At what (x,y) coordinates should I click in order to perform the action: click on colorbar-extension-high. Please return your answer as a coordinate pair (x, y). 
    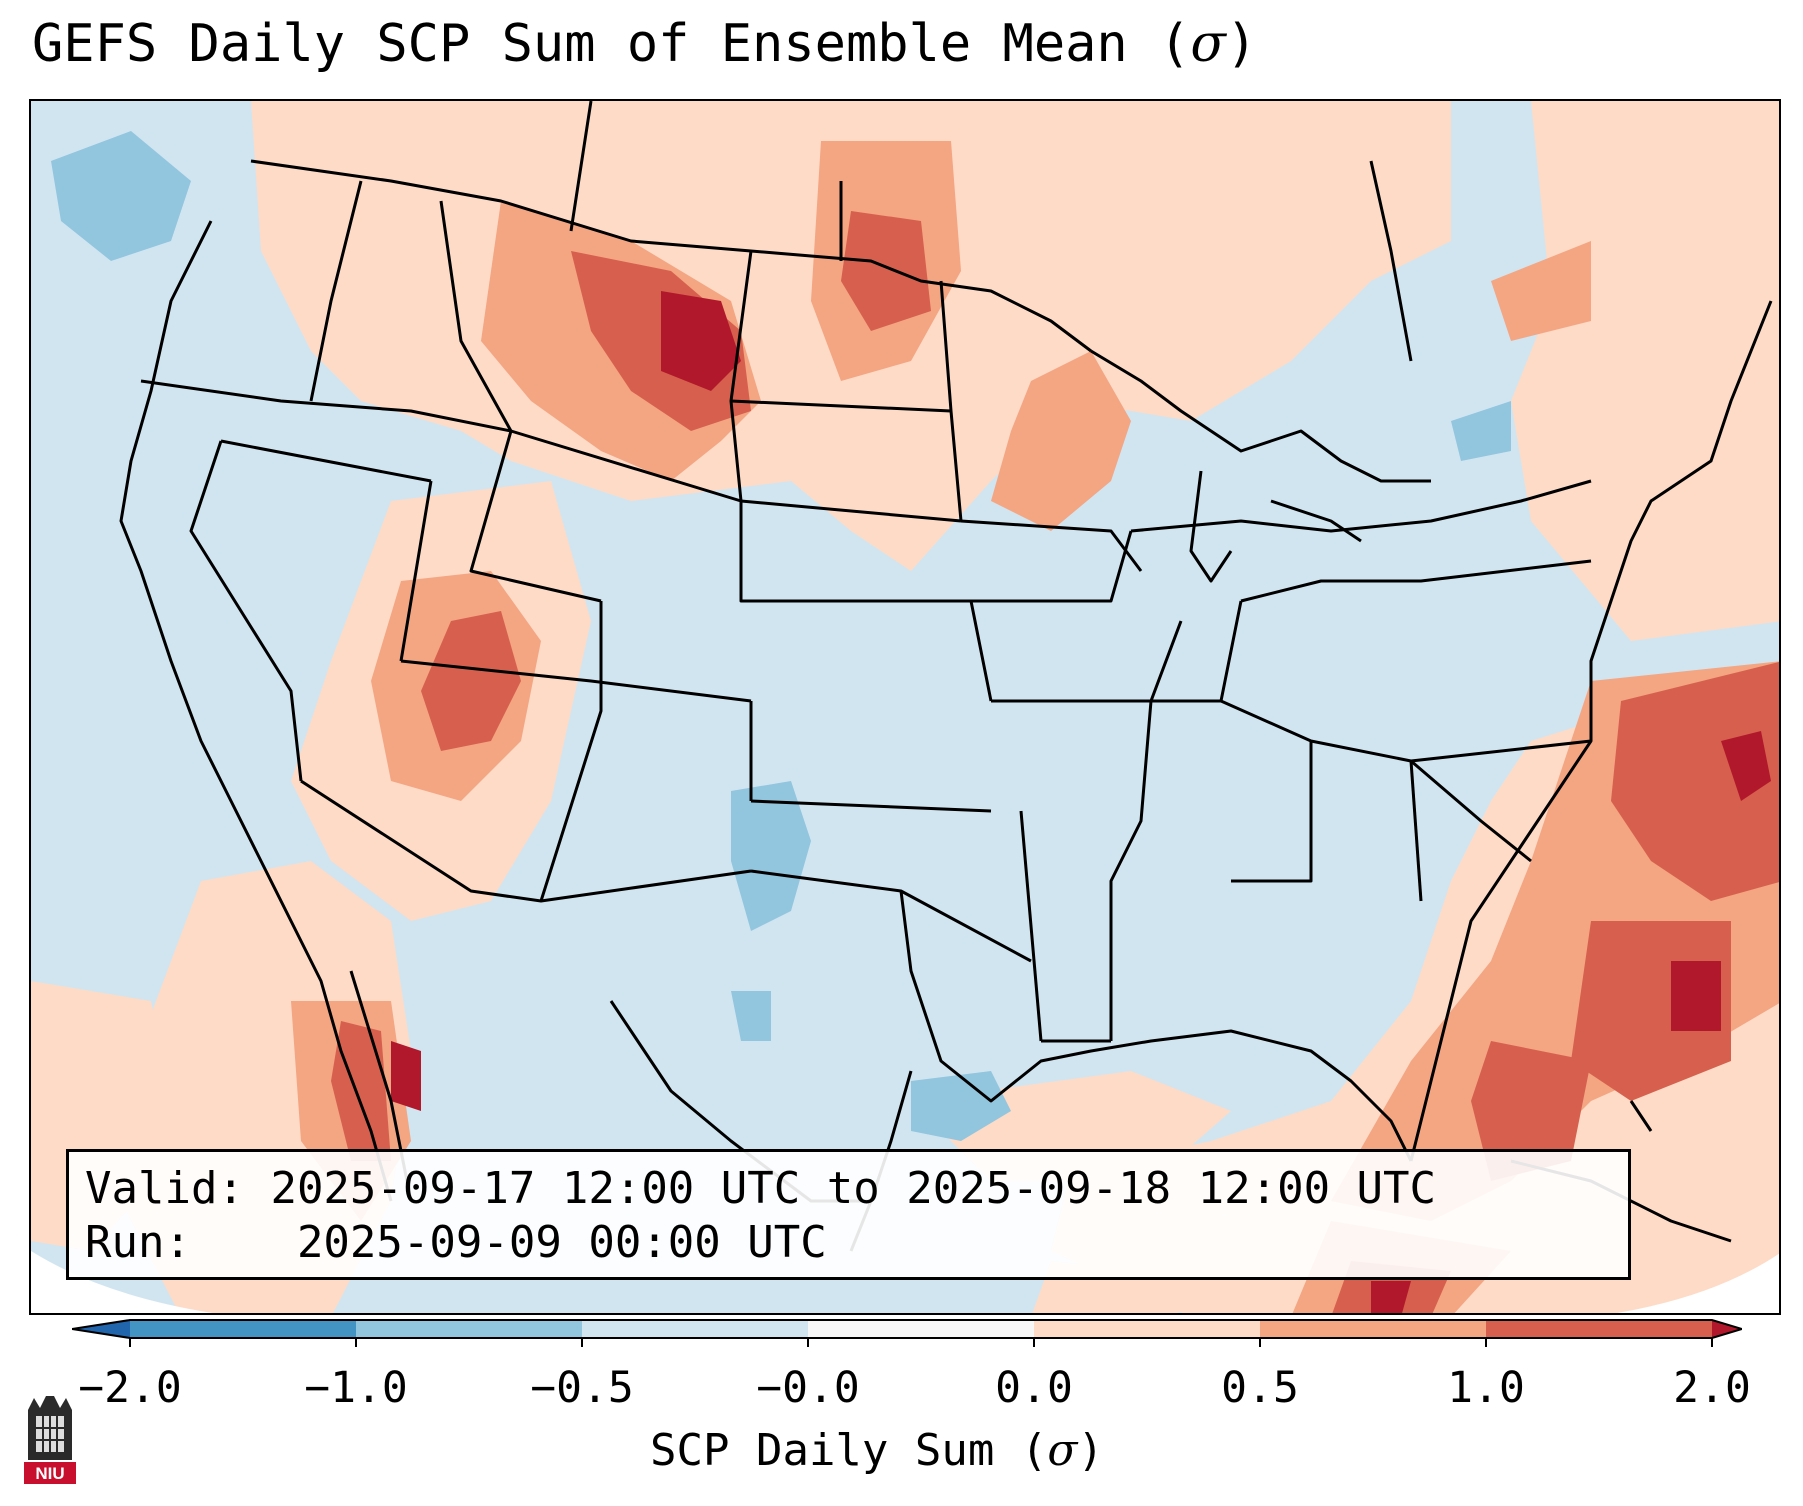
    Looking at the image, I should click on (1727, 1329).